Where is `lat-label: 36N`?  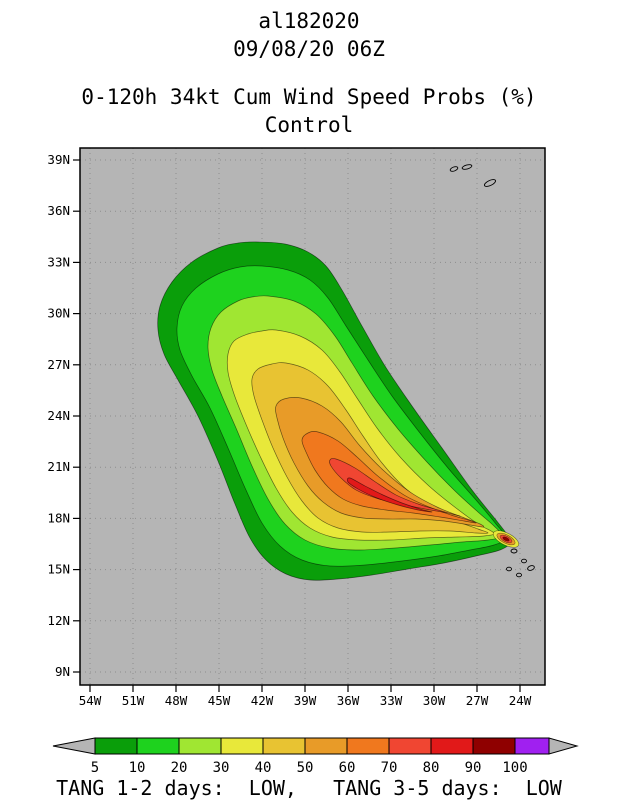 lat-label: 36N is located at coordinates (58, 210).